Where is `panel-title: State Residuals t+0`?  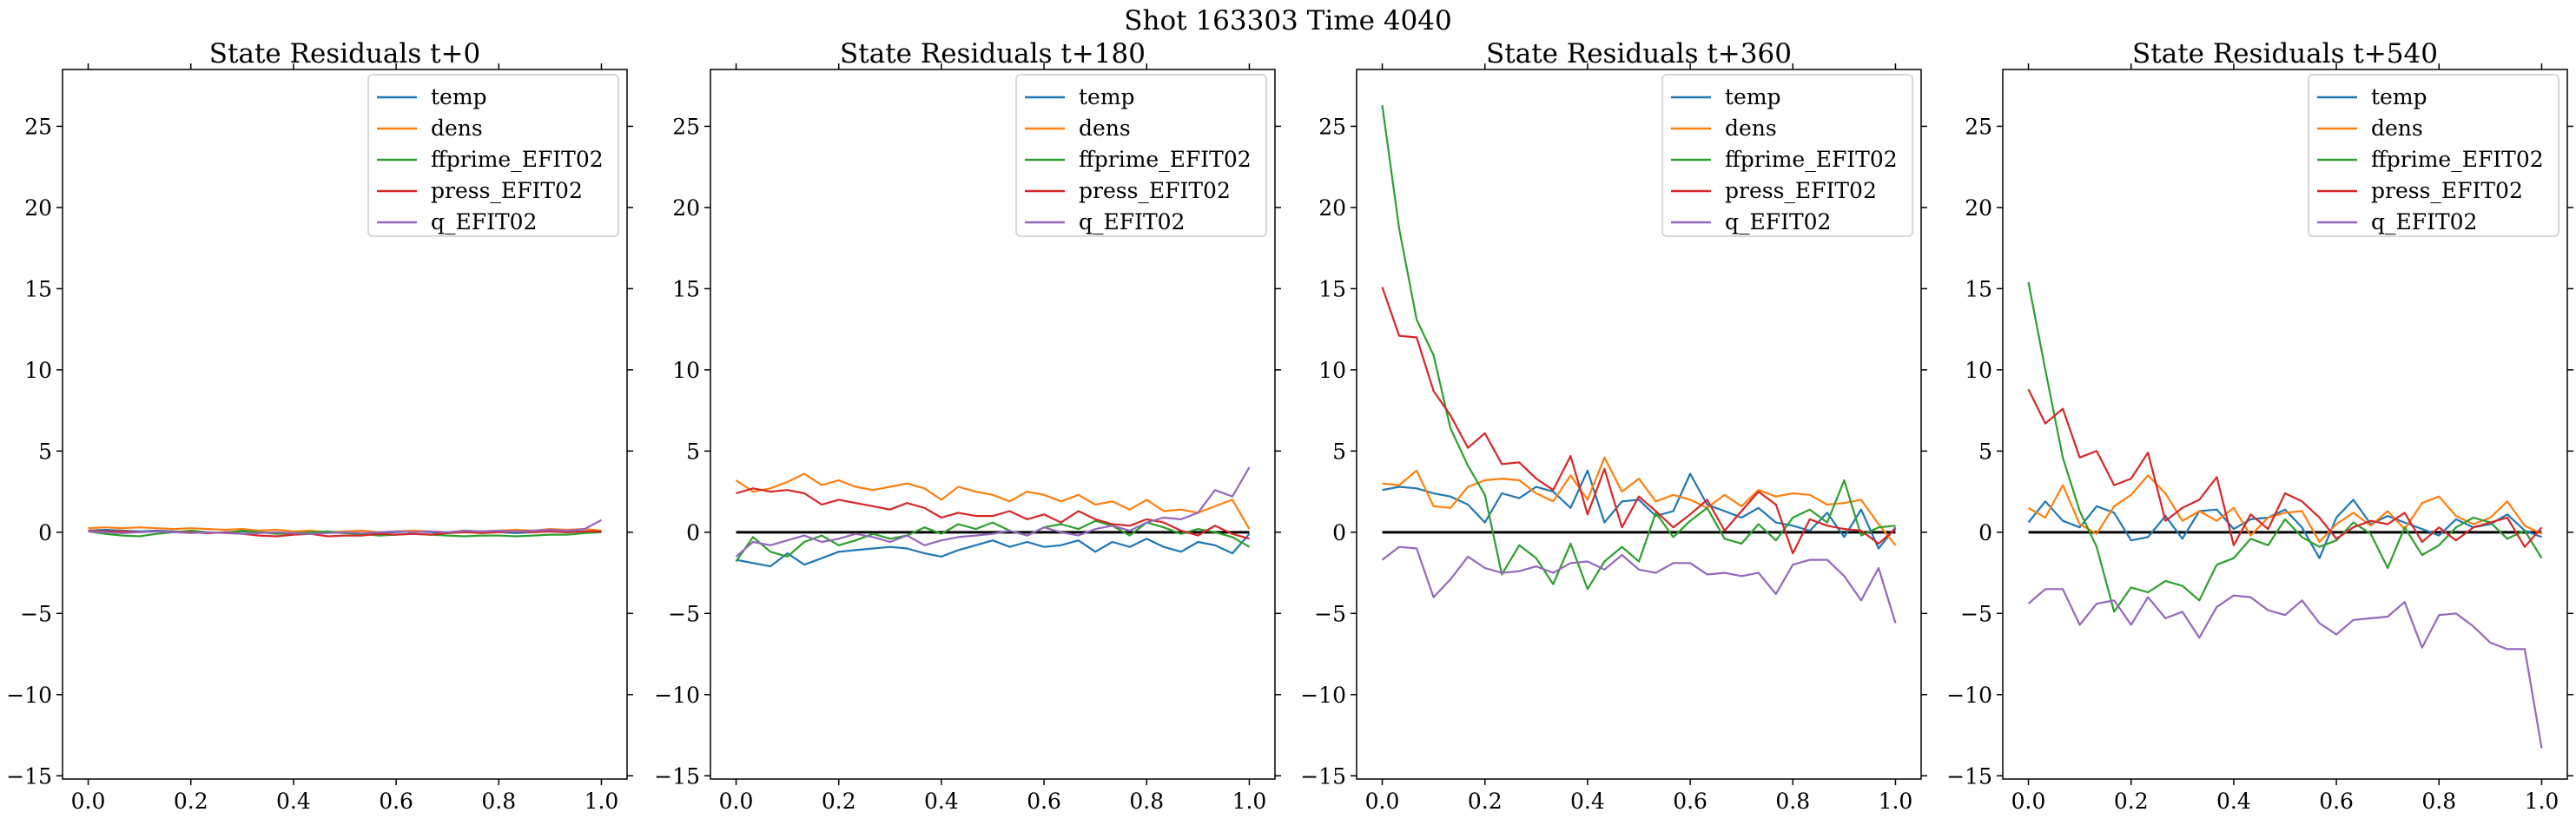 panel-title: State Residuals t+0 is located at coordinates (345, 53).